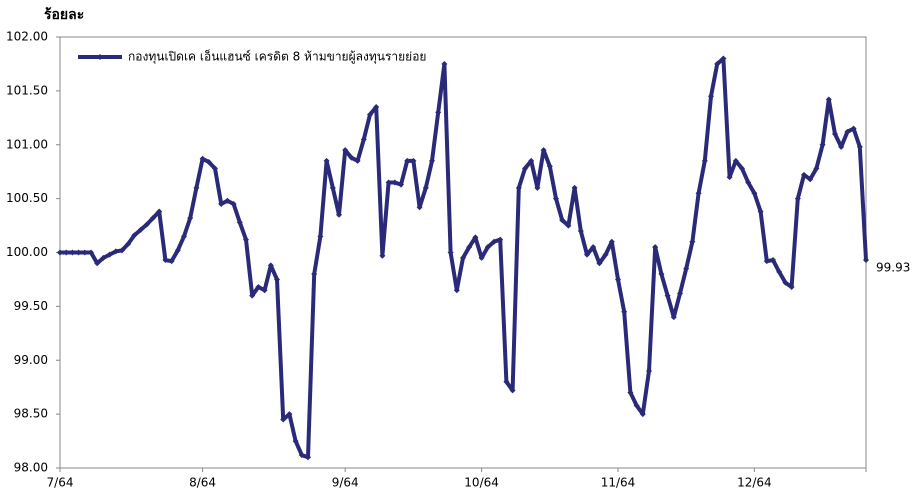  Describe the element at coordinates (27, 198) in the screenshot. I see `y-tick-label: 100.50` at that location.